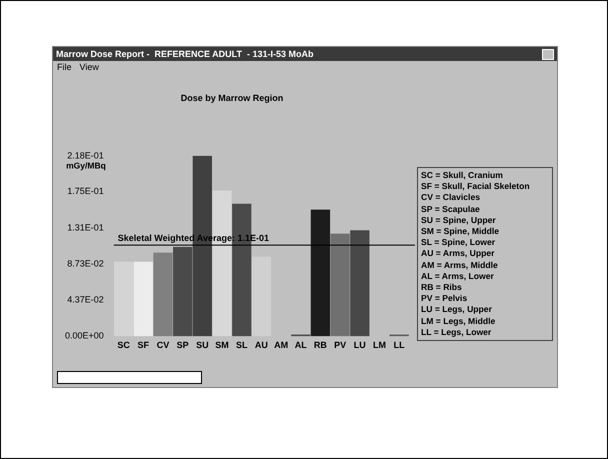 The height and width of the screenshot is (459, 608). What do you see at coordinates (123, 345) in the screenshot?
I see `x-tick-label: SC` at bounding box center [123, 345].